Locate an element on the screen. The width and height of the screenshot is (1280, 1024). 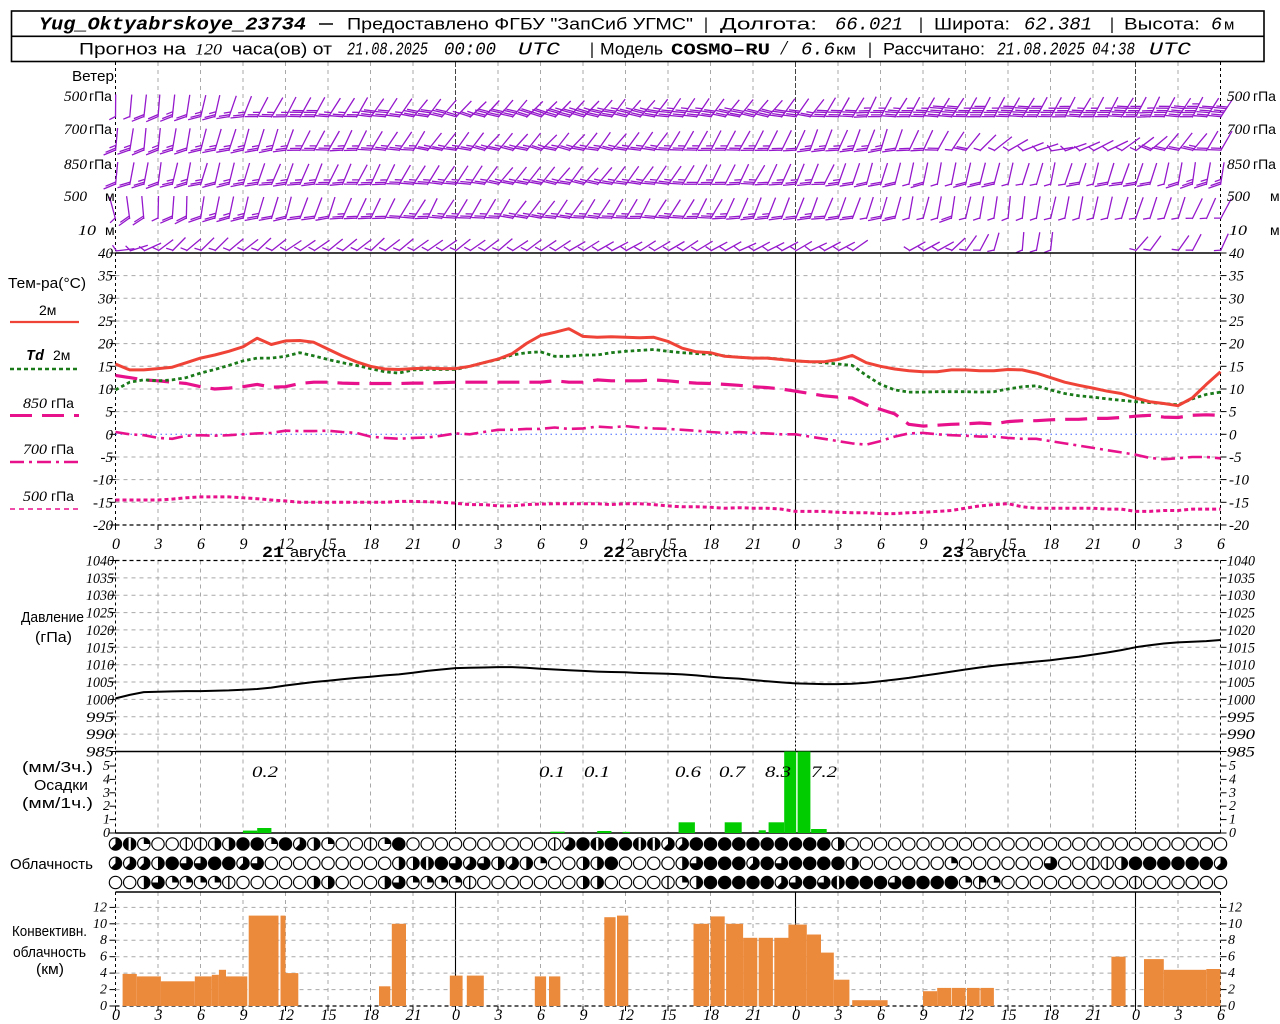
svg-text: 7.2 is located at coordinates (824, 772).